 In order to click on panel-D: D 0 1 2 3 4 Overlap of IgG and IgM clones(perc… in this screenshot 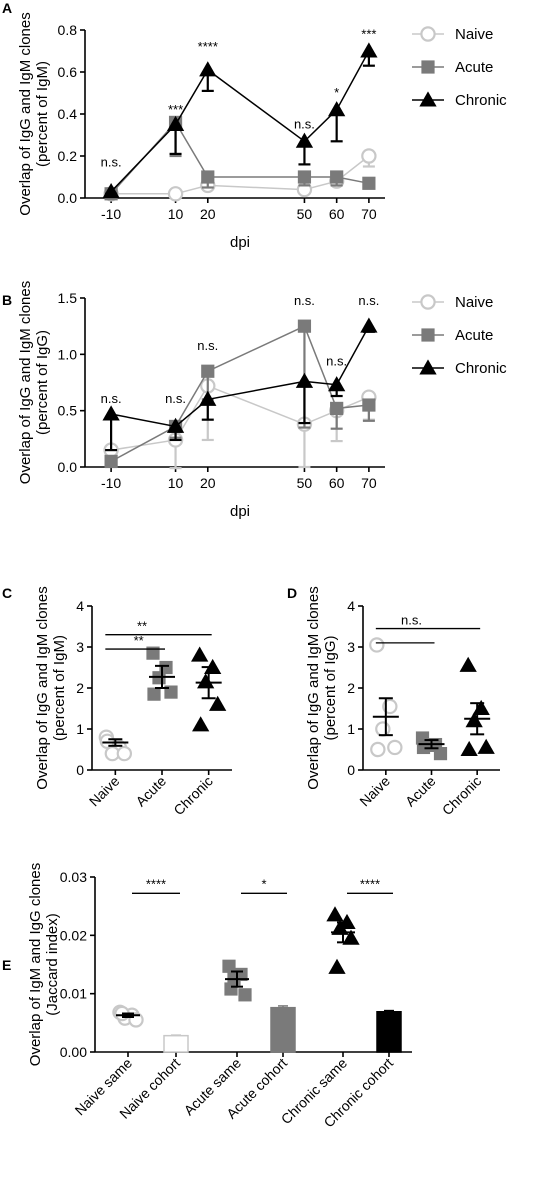, I will do `click(393, 701)`.